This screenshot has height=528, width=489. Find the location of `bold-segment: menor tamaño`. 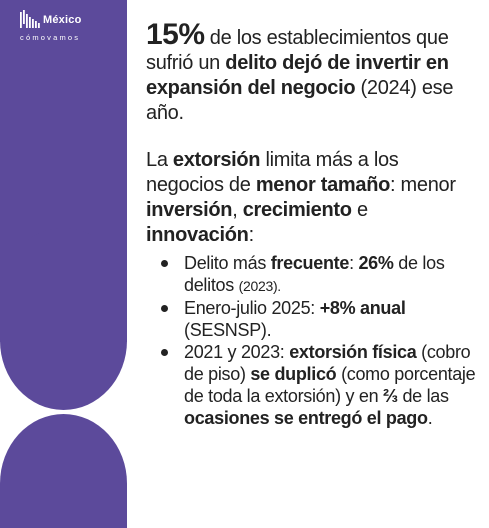

bold-segment: menor tamaño is located at coordinates (323, 185).